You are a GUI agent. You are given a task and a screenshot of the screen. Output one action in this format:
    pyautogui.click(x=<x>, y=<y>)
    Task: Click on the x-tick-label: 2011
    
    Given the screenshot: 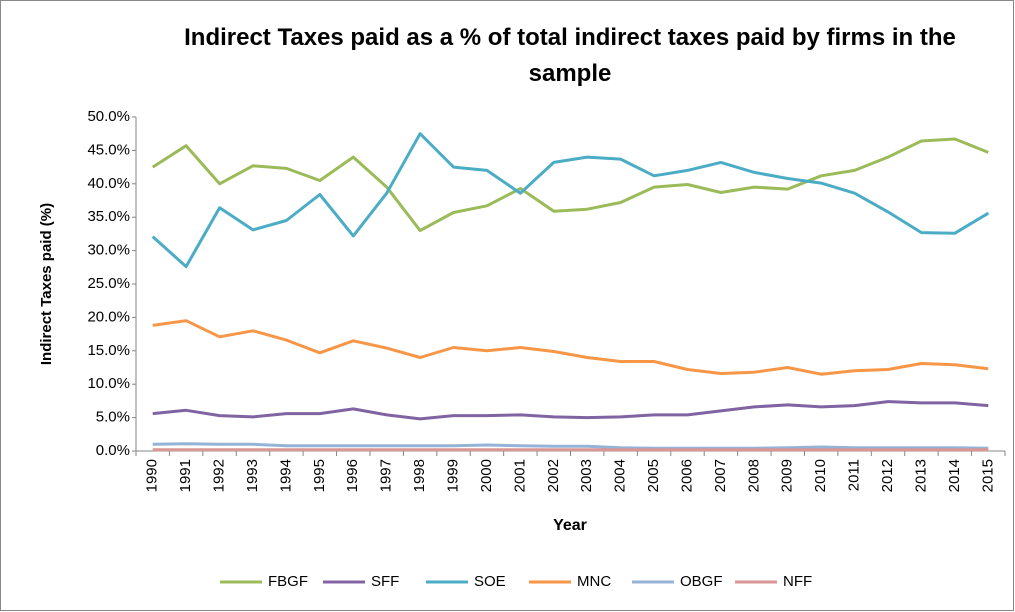 What is the action you would take?
    pyautogui.click(x=854, y=475)
    